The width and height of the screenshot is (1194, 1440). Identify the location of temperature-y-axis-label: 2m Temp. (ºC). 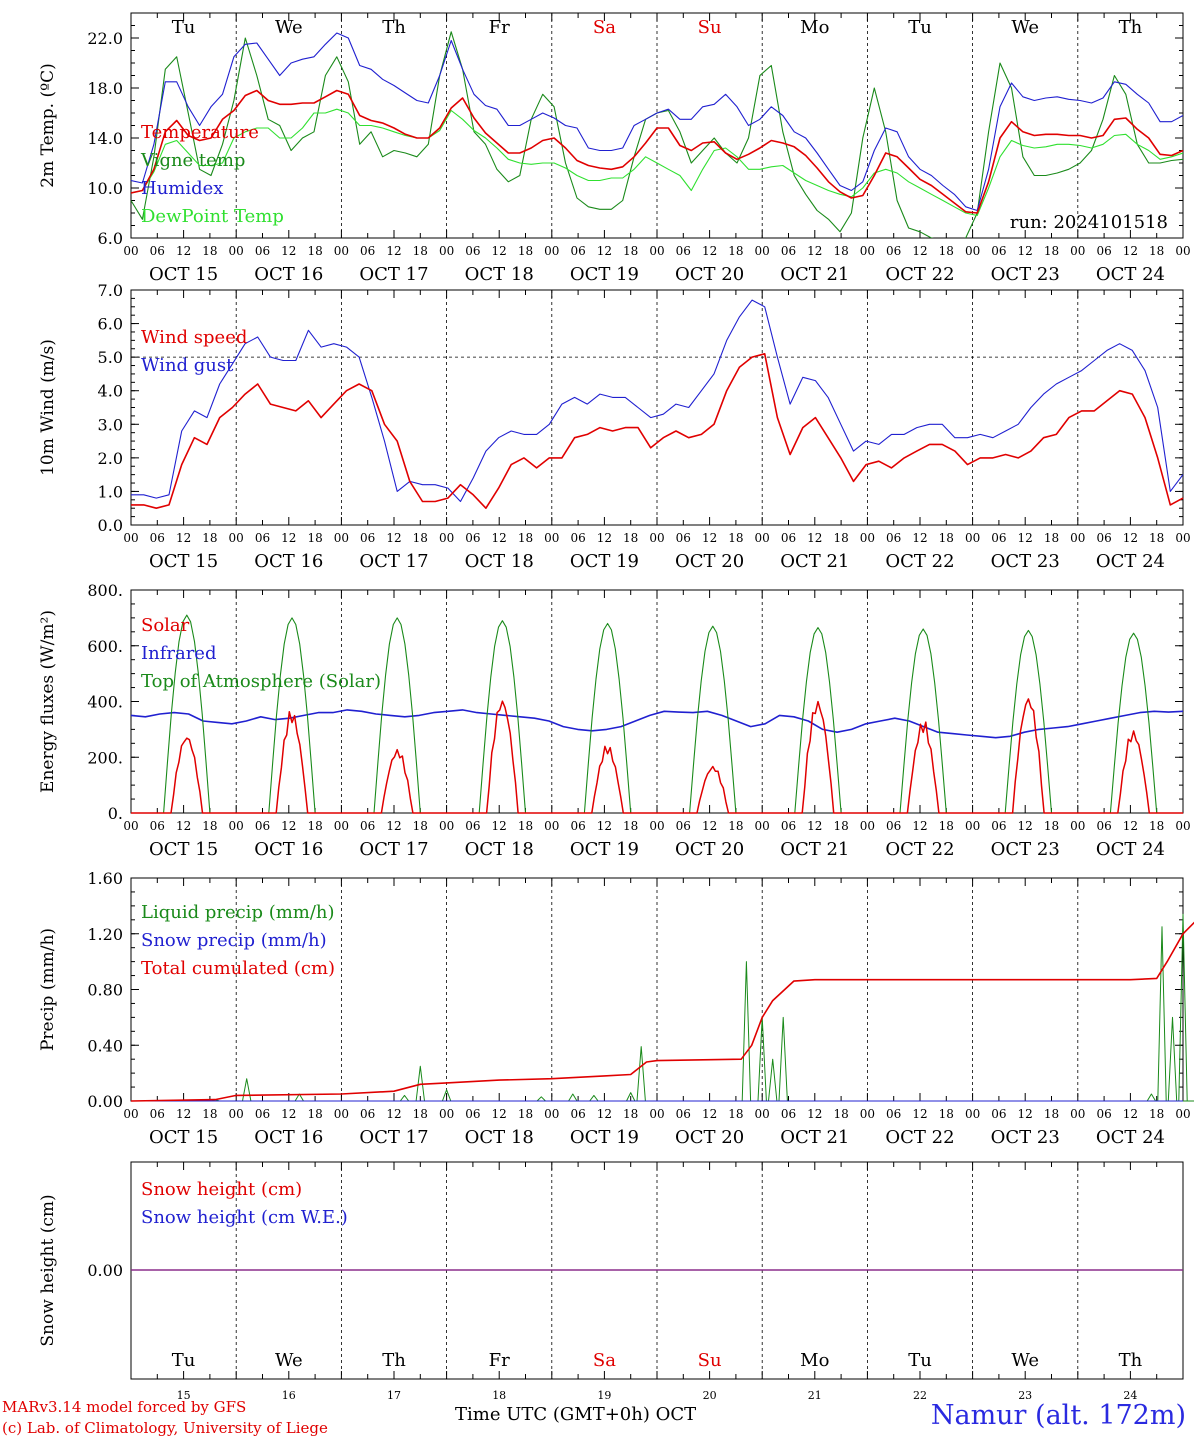
(48, 125).